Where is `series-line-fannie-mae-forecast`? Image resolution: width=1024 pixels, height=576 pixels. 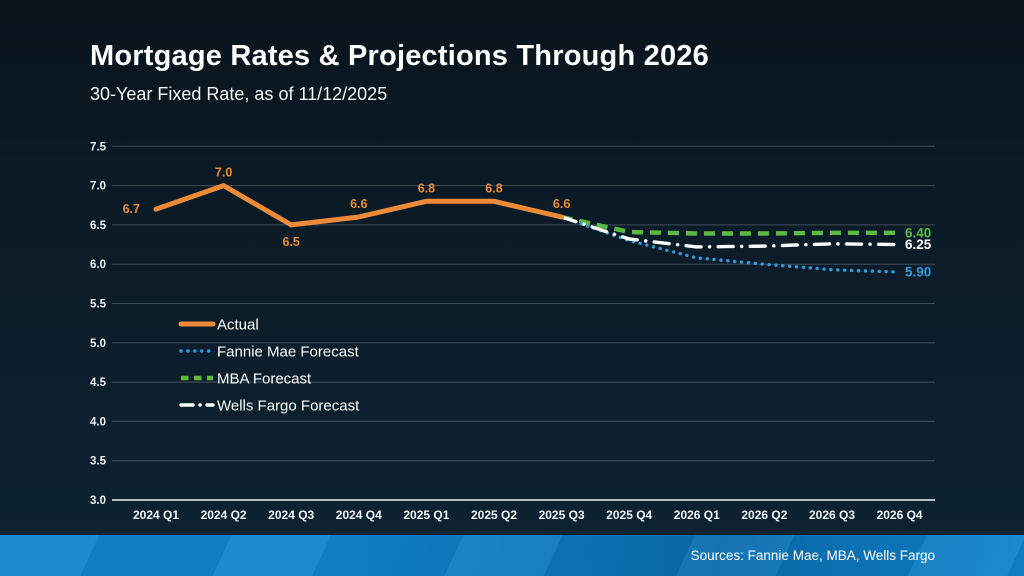 series-line-fannie-mae-forecast is located at coordinates (730, 244).